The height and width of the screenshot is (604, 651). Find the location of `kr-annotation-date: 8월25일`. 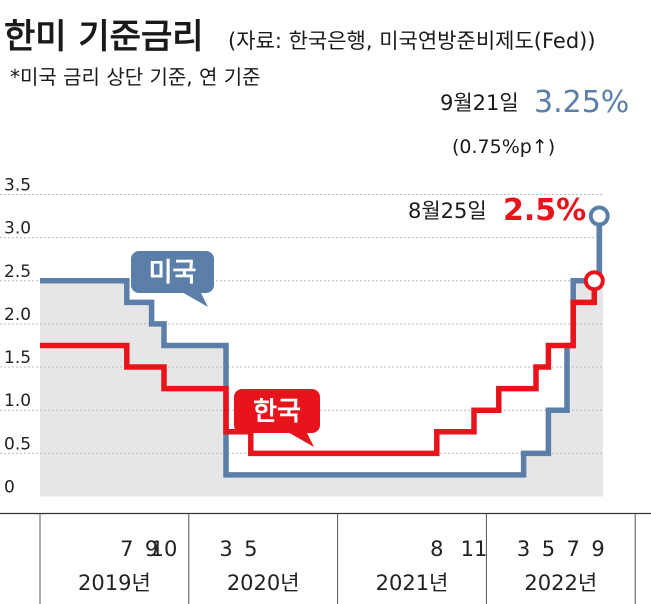

kr-annotation-date: 8월25일 is located at coordinates (447, 211).